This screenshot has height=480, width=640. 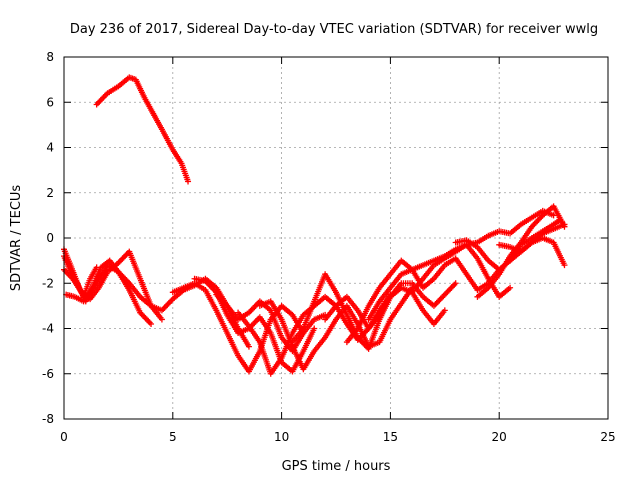 What do you see at coordinates (281, 437) in the screenshot?
I see `x-tick-label: 10` at bounding box center [281, 437].